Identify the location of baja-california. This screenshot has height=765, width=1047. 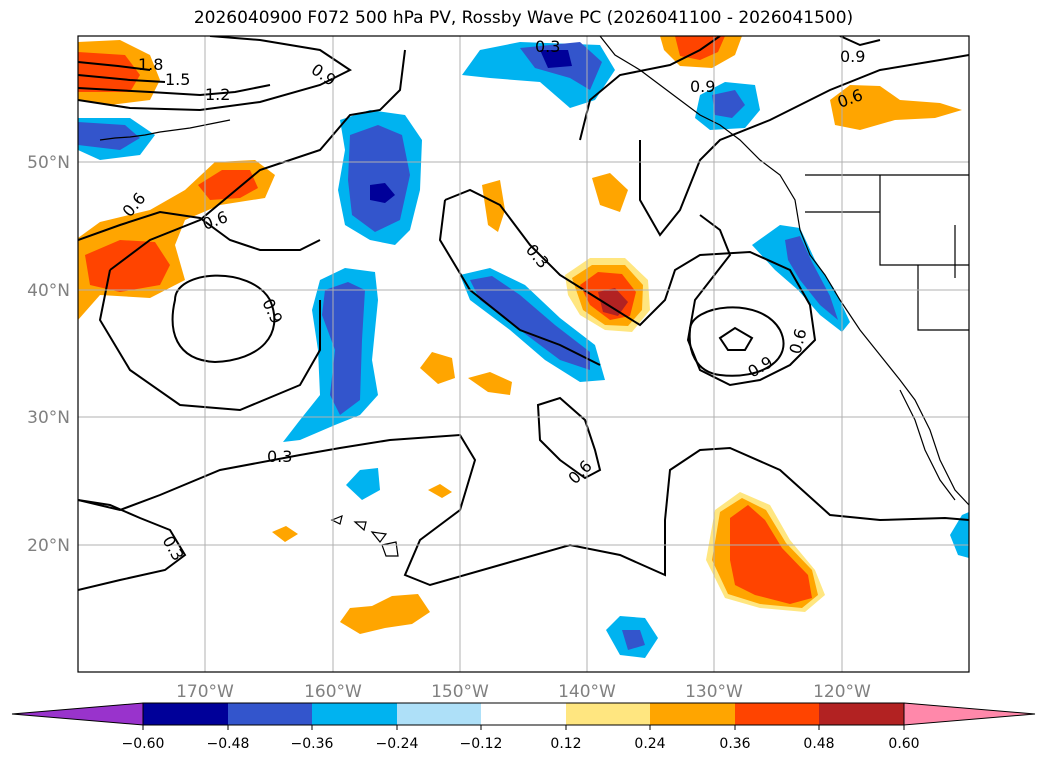
(927, 445).